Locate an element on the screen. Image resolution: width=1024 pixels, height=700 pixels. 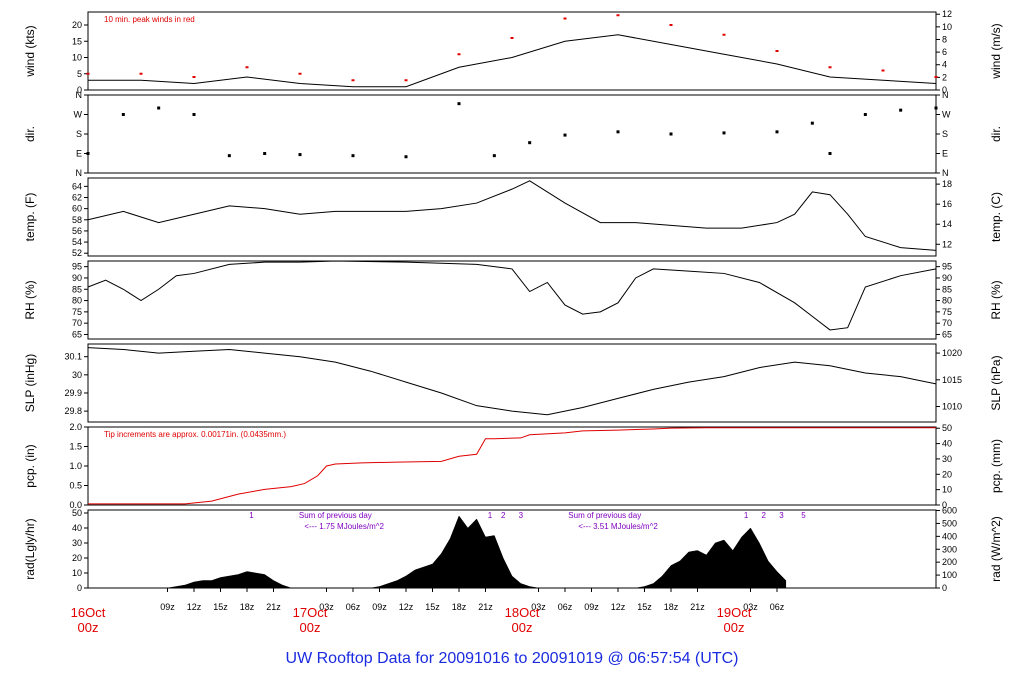
y-axis-label-right-wind: wind (m/s) is located at coordinates (996, 51).